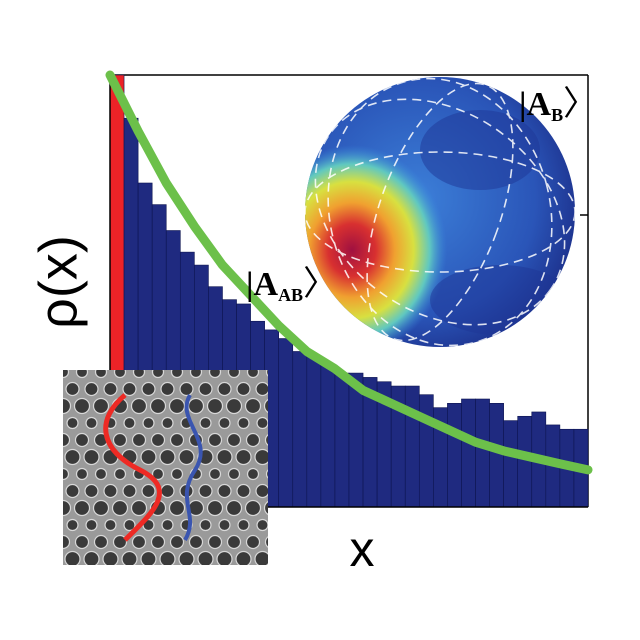 Image resolution: width=640 pixels, height=640 pixels. I want to click on annotation: |AB〉, so click(558, 105).